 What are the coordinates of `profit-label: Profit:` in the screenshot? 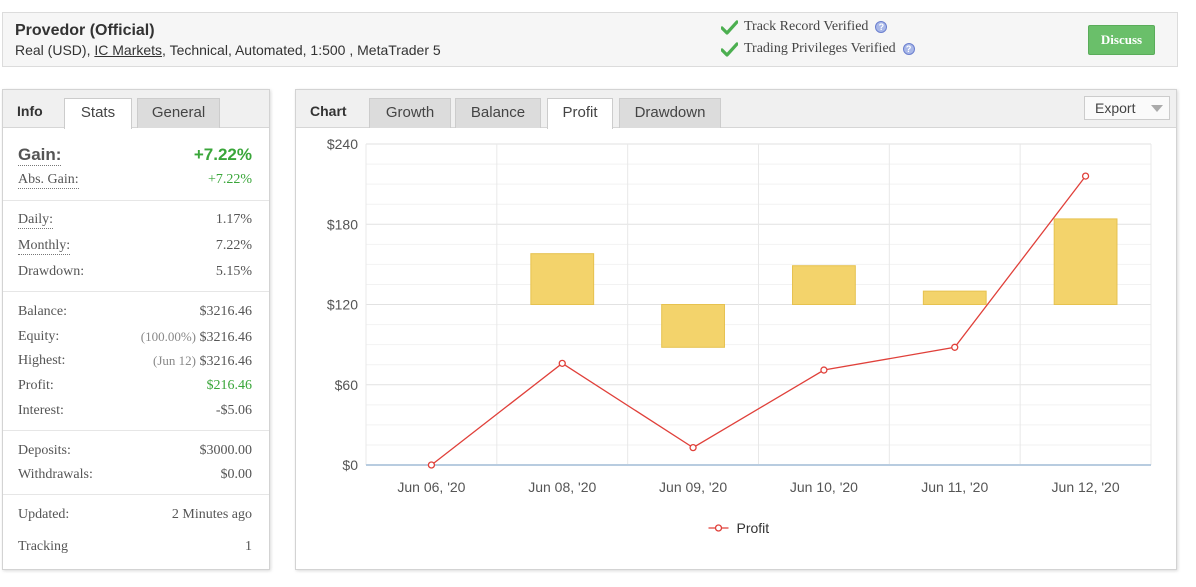 It's located at (36, 385).